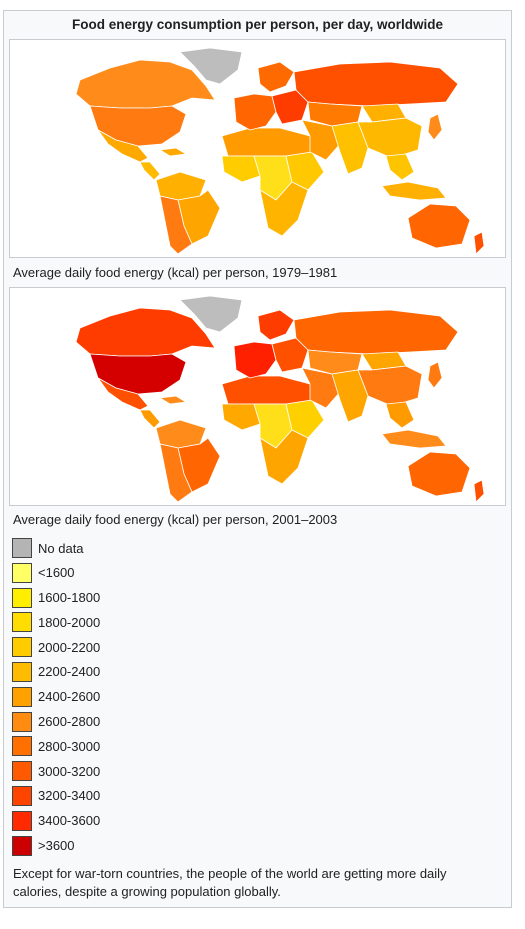 This screenshot has width=525, height=929. I want to click on legend-label: 2200-2400, so click(69, 672).